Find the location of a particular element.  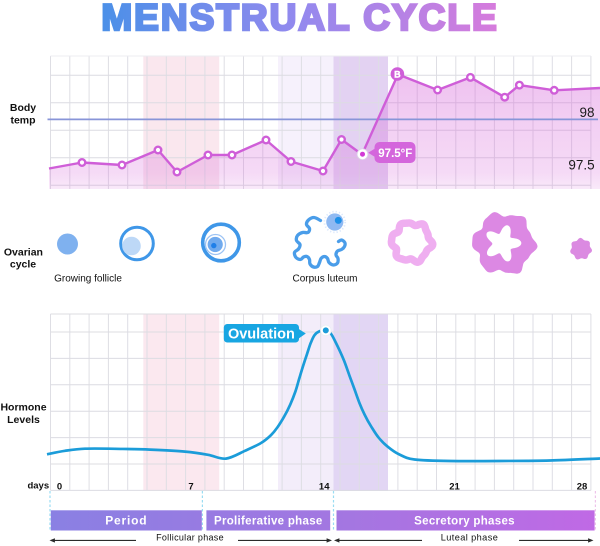

svg-text: B is located at coordinates (397, 74).